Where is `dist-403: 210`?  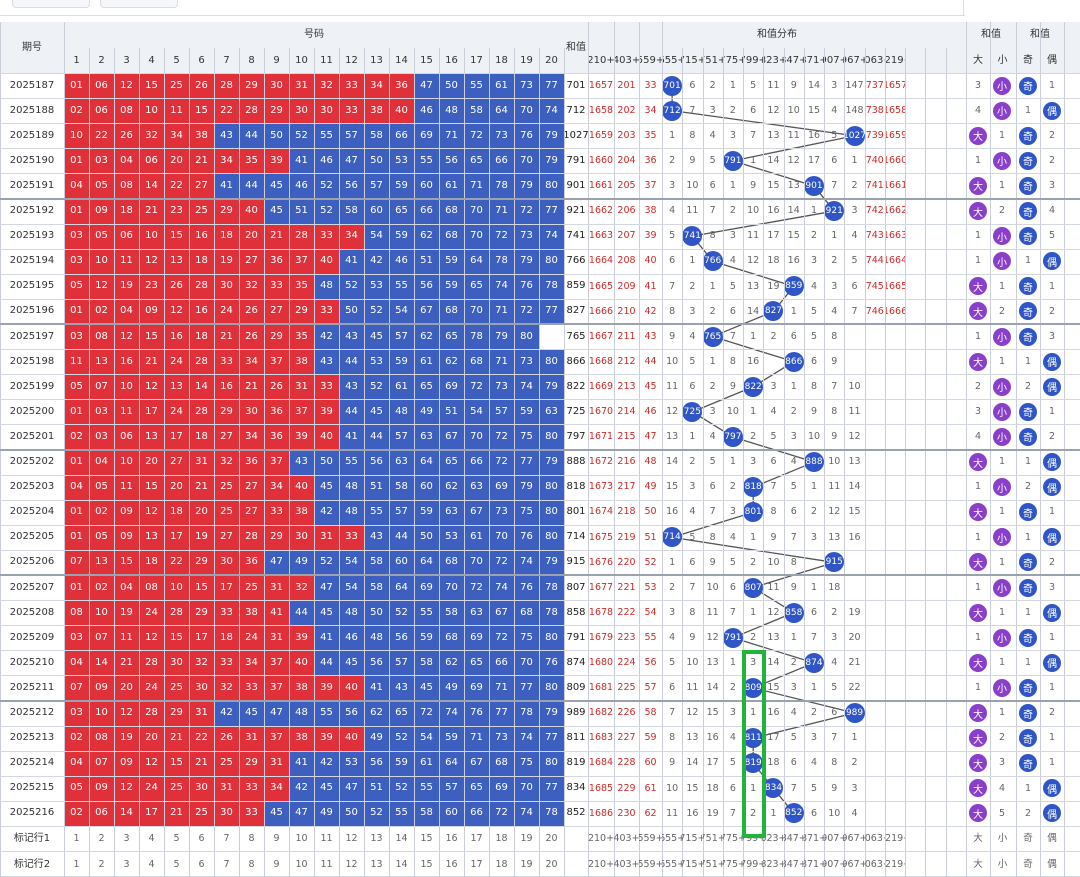
dist-403: 210 is located at coordinates (626, 311).